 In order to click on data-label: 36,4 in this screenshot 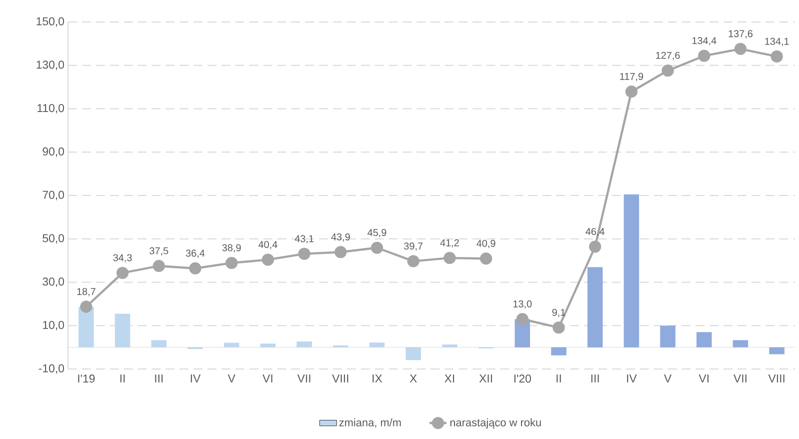, I will do `click(195, 254)`.